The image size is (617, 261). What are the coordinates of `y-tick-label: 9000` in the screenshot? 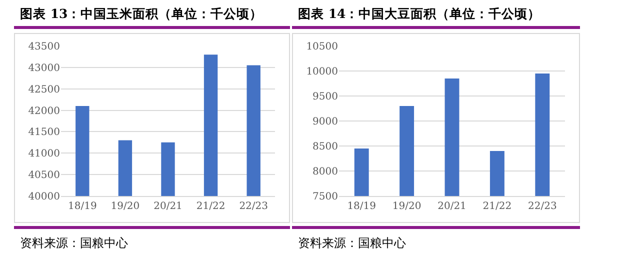 It's located at (325, 122).